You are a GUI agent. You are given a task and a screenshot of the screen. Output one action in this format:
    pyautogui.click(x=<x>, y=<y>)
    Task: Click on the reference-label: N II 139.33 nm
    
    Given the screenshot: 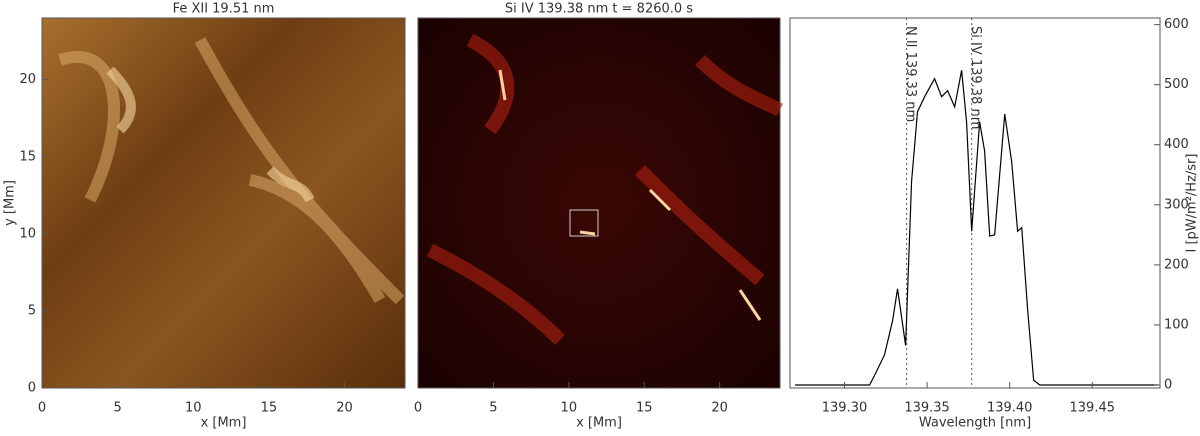 What is the action you would take?
    pyautogui.click(x=910, y=74)
    